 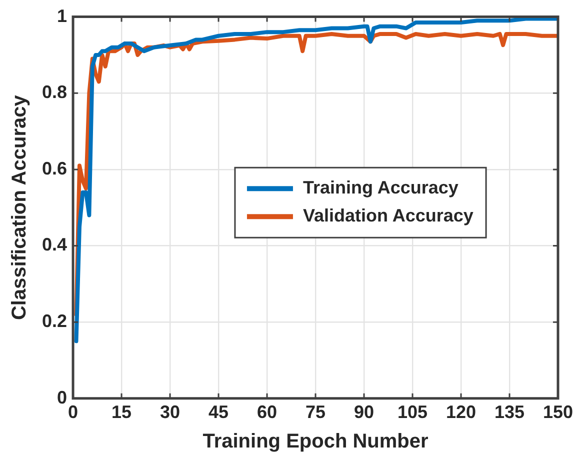 What do you see at coordinates (62, 397) in the screenshot?
I see `y-tick-label: 0` at bounding box center [62, 397].